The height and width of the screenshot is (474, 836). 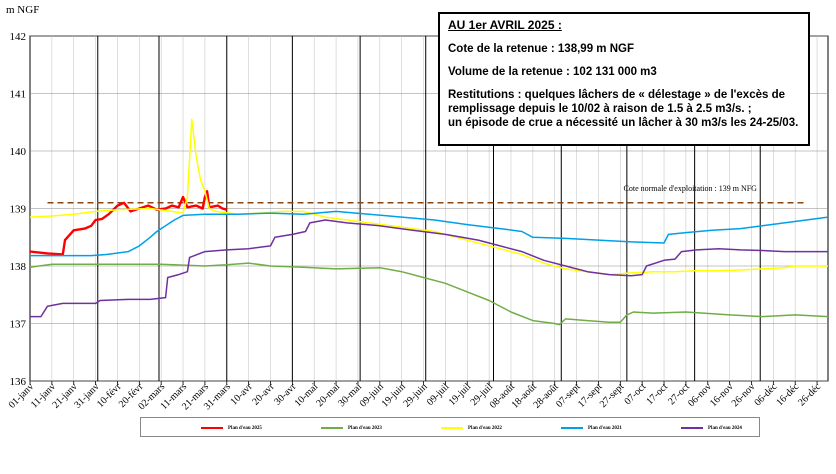 What do you see at coordinates (605, 428) in the screenshot?
I see `legend-label: Plan d'eau 2021` at bounding box center [605, 428].